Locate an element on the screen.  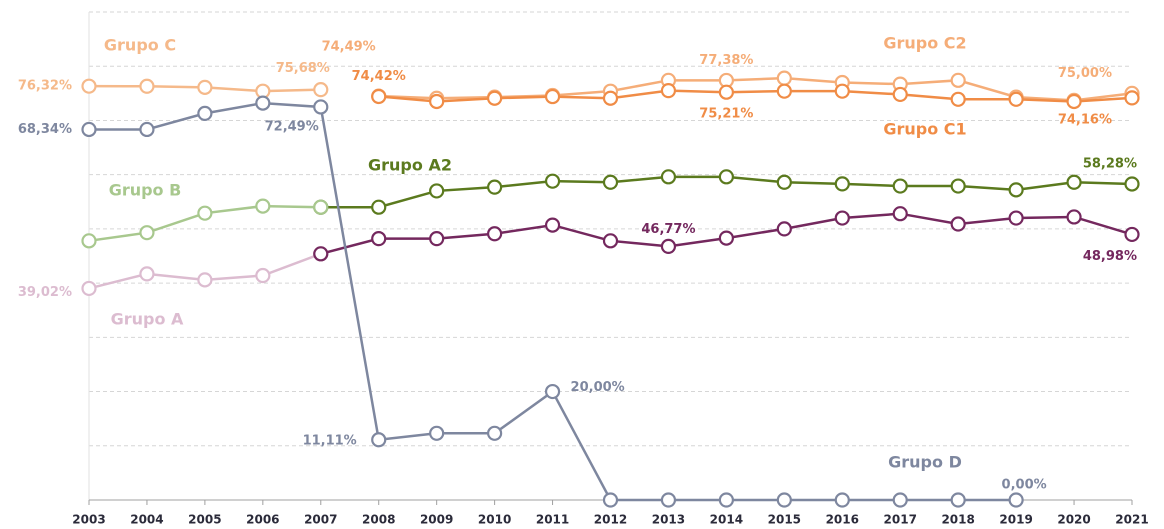
data-label: 11,11% is located at coordinates (330, 440).